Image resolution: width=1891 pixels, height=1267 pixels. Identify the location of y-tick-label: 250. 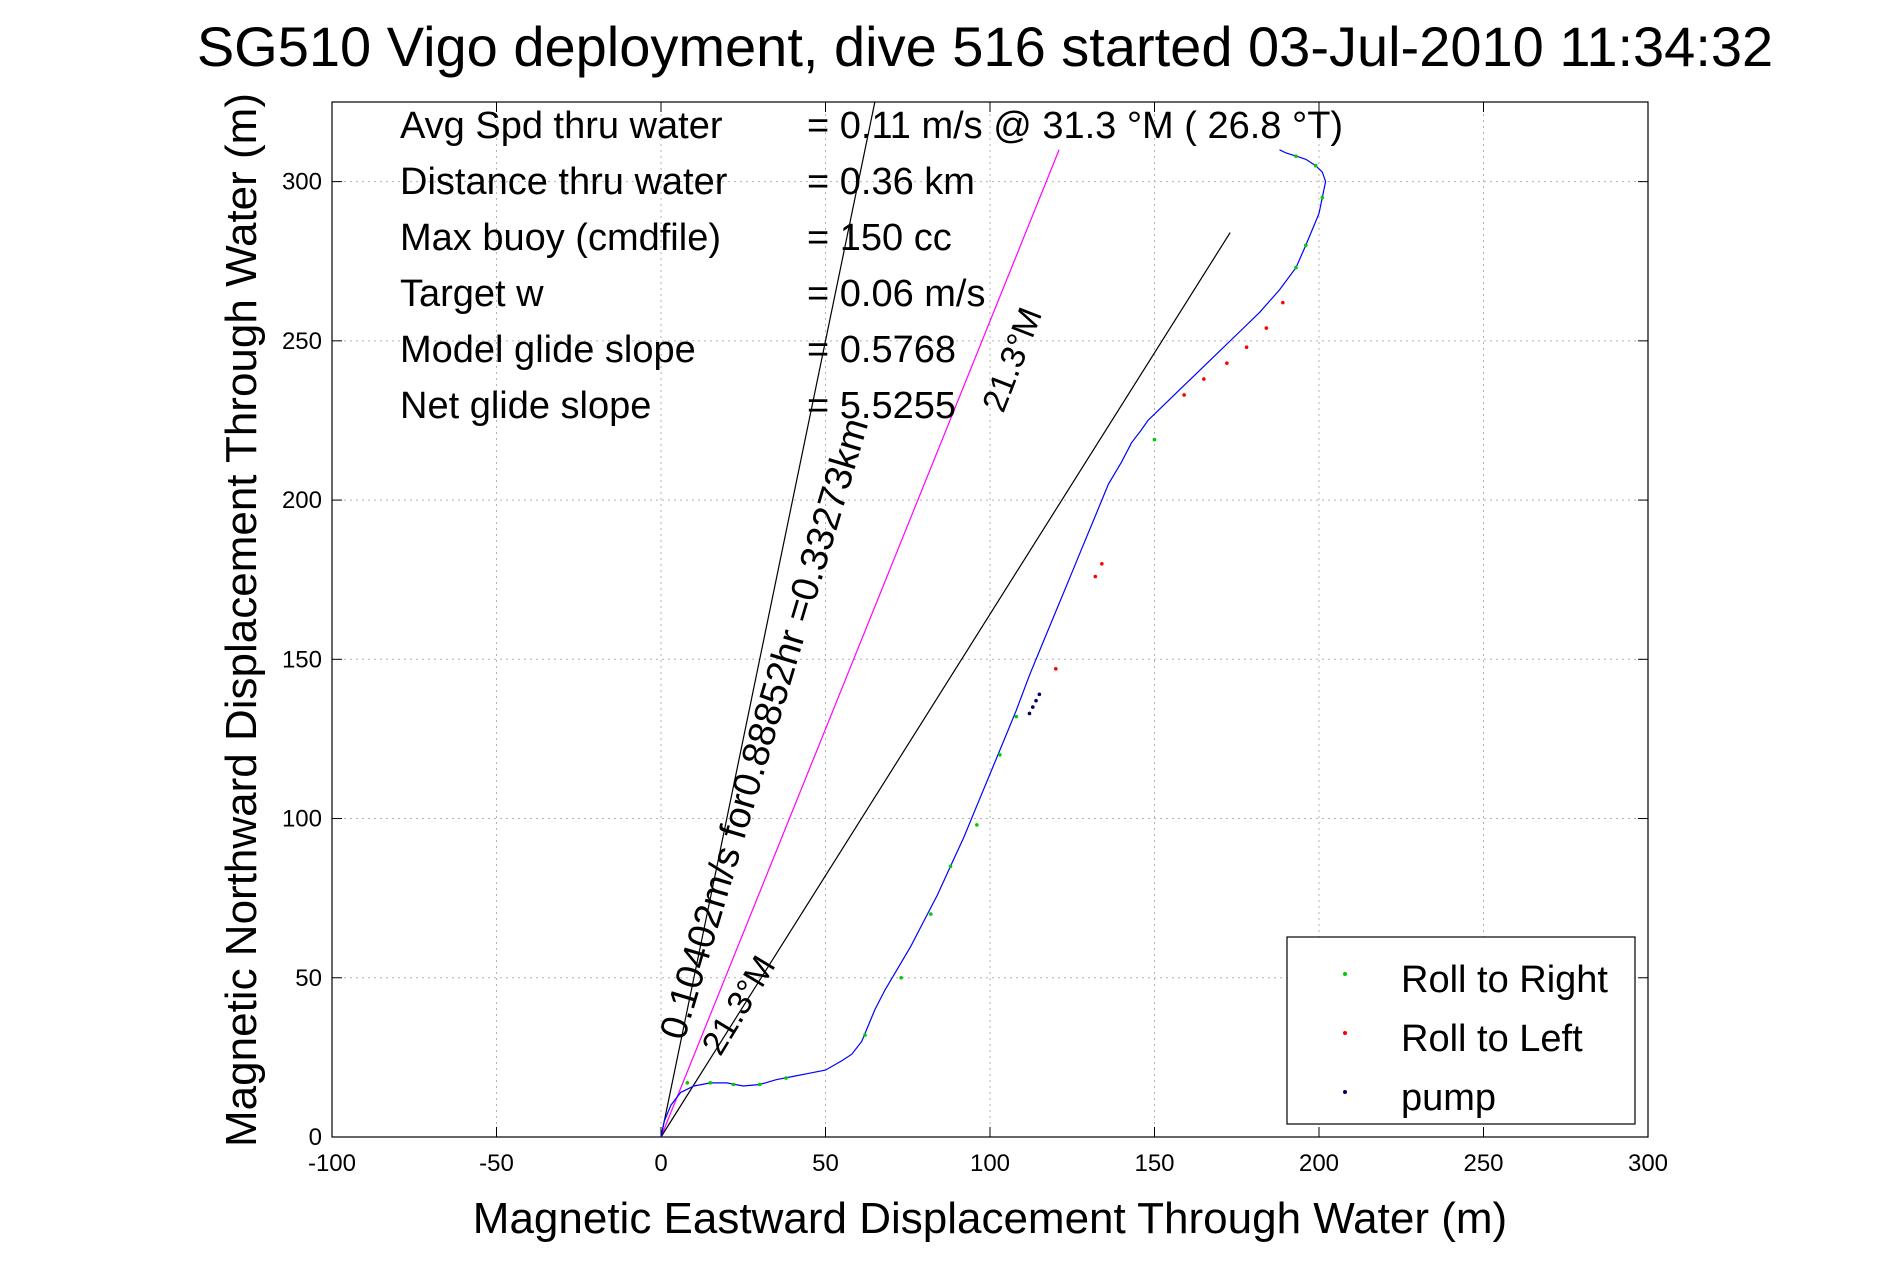
(302, 341).